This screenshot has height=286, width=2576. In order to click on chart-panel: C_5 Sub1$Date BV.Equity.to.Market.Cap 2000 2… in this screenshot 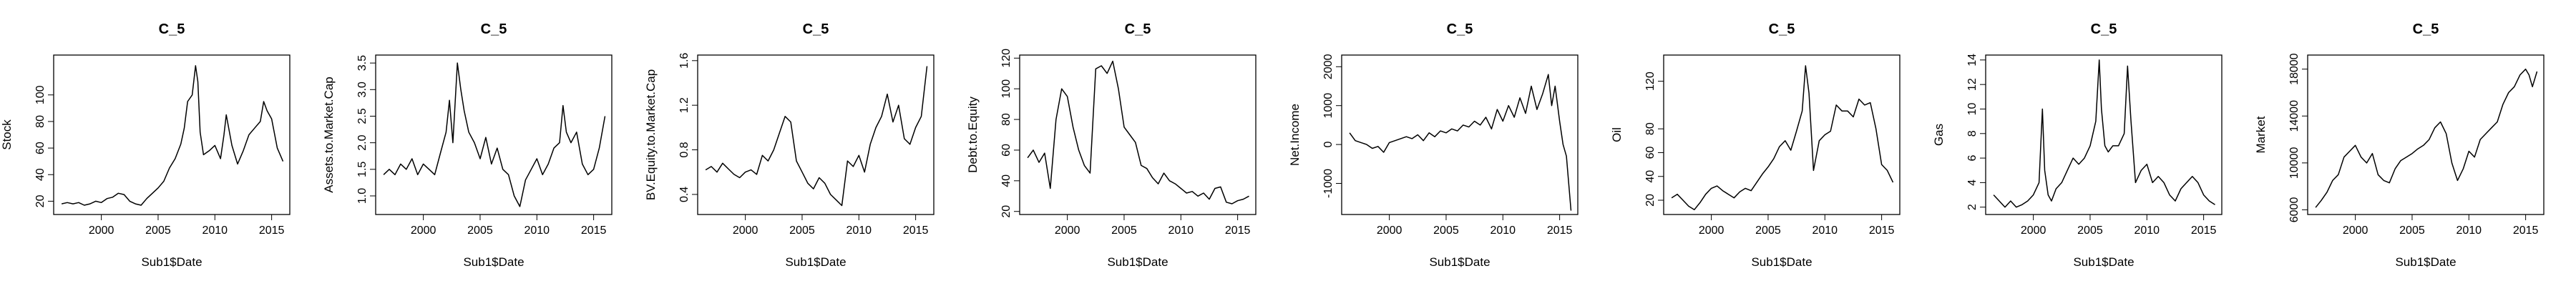, I will do `click(789, 145)`.